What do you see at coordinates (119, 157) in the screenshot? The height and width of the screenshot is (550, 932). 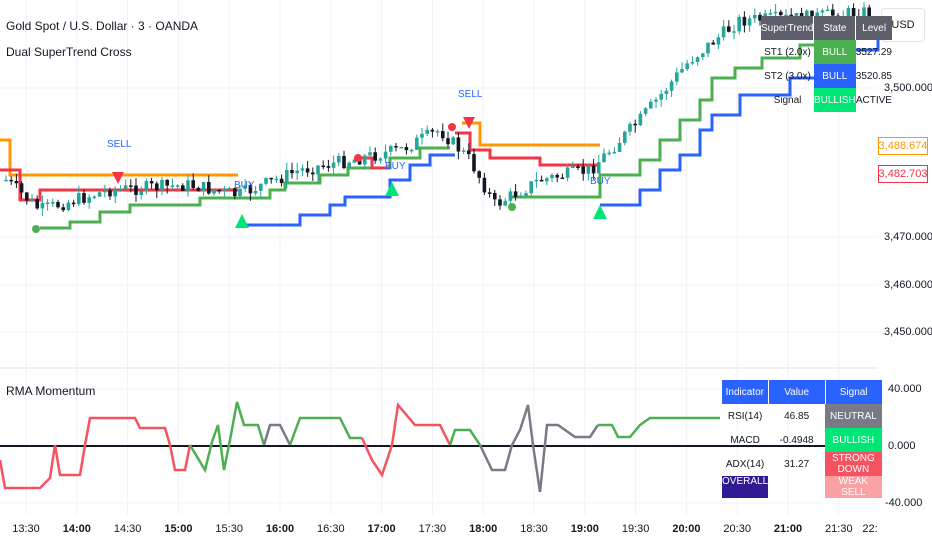 I see `supertrend-slow-down-line` at bounding box center [119, 157].